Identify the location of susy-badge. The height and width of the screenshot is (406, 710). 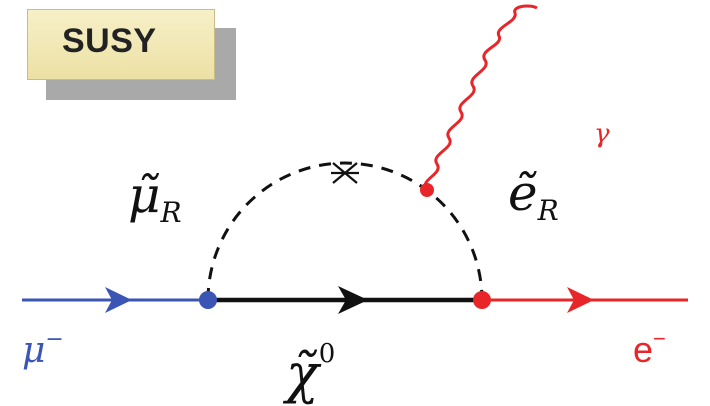
(121, 44).